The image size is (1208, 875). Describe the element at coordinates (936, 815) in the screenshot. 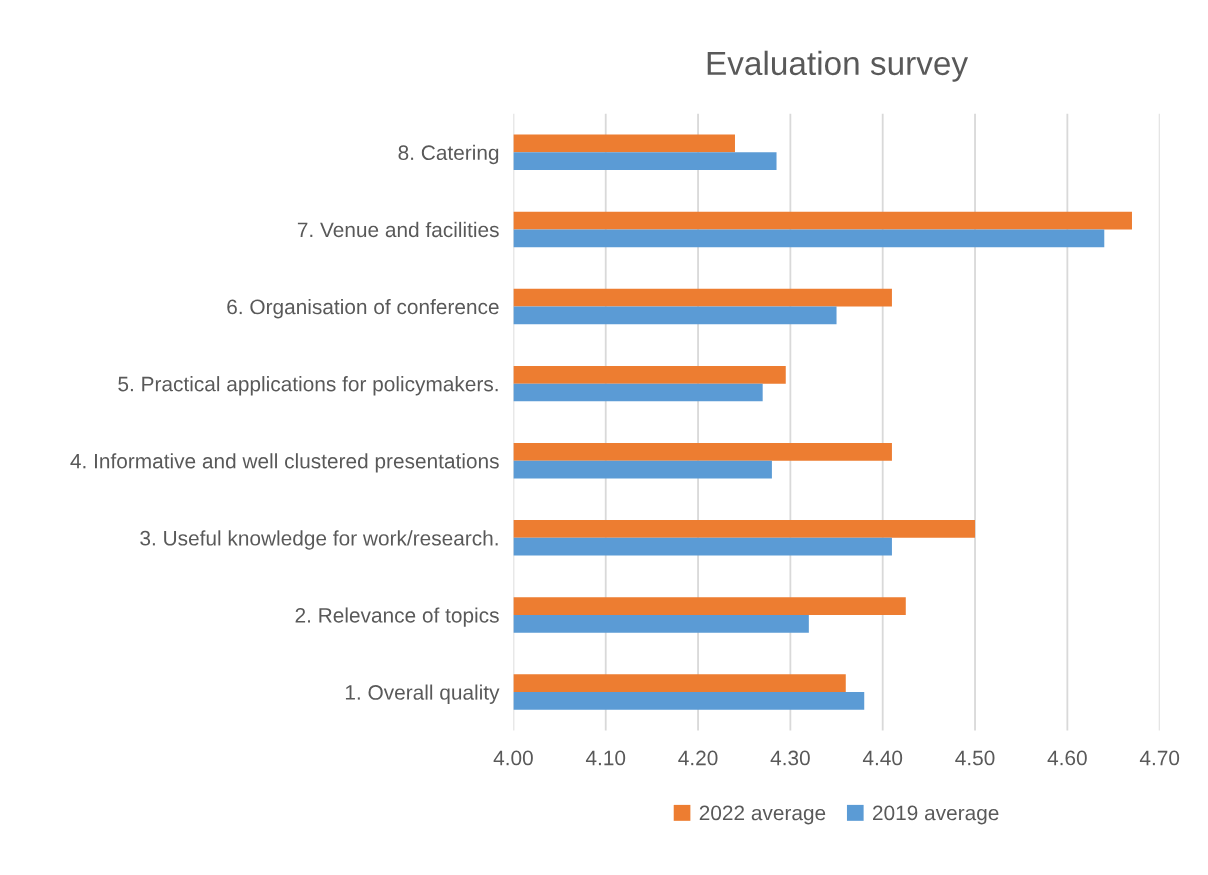

I see `legend-label: 2019 average` at that location.